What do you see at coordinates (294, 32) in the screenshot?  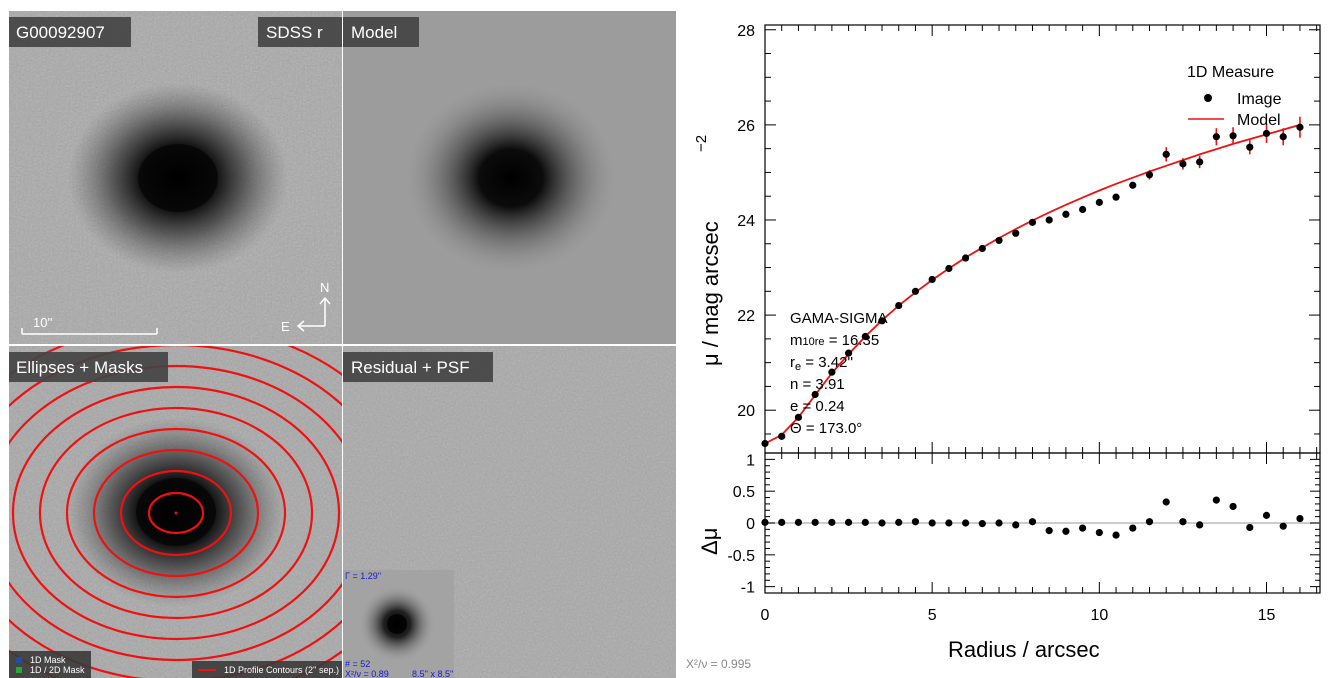 I see `band-label: SDSS r` at bounding box center [294, 32].